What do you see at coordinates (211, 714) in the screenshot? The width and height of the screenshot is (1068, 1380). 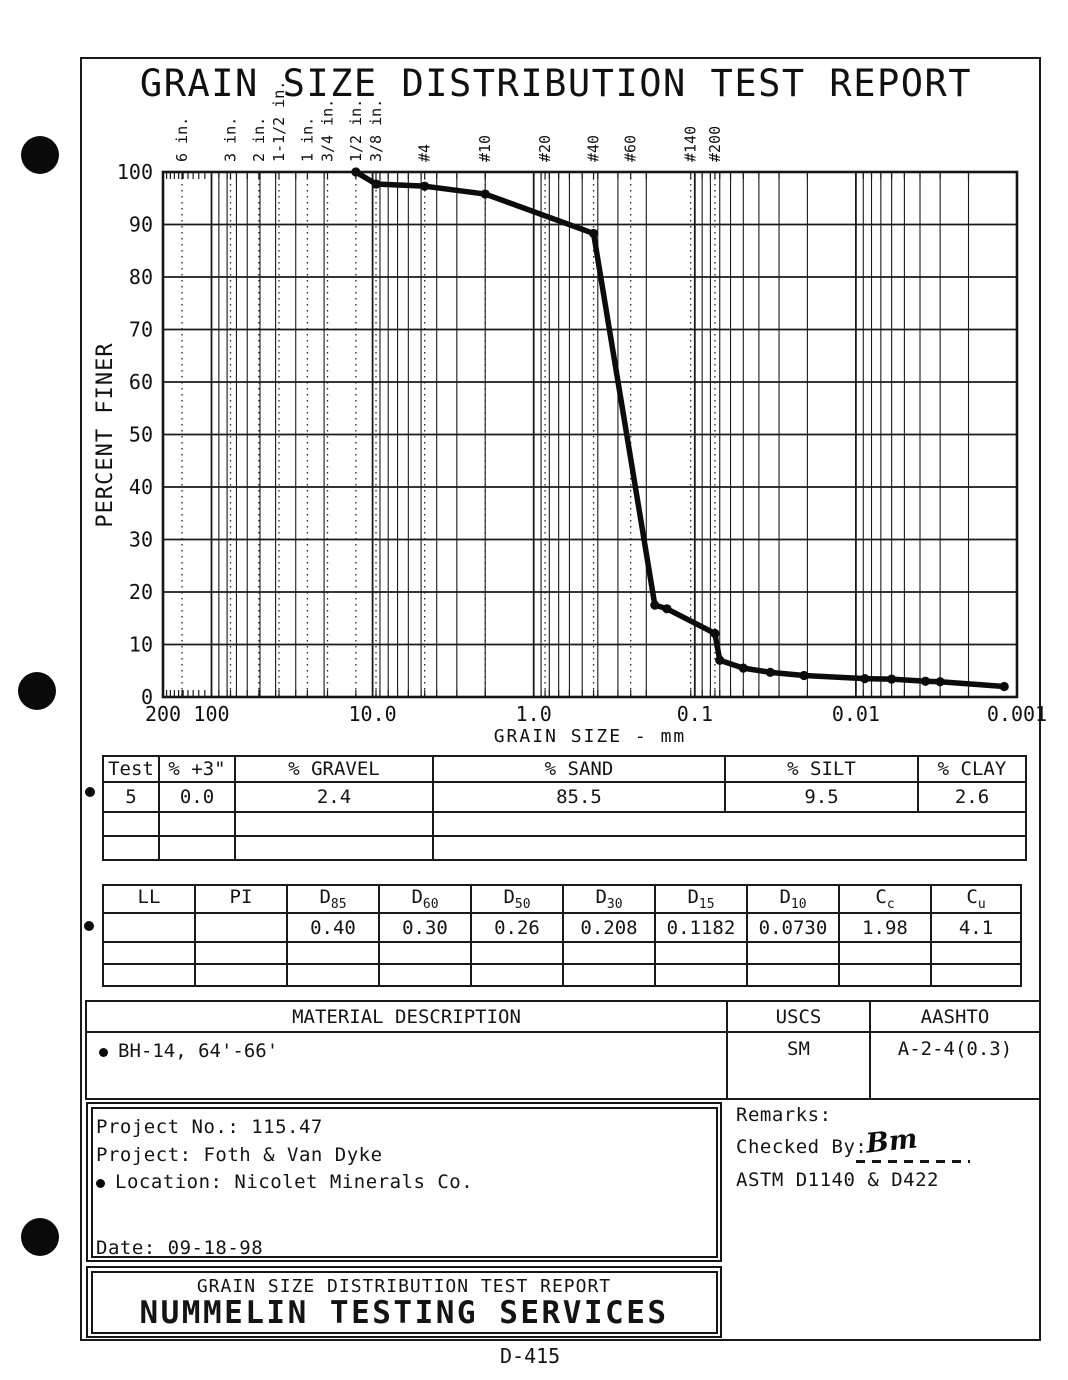 I see `x-tick-label: 100` at bounding box center [211, 714].